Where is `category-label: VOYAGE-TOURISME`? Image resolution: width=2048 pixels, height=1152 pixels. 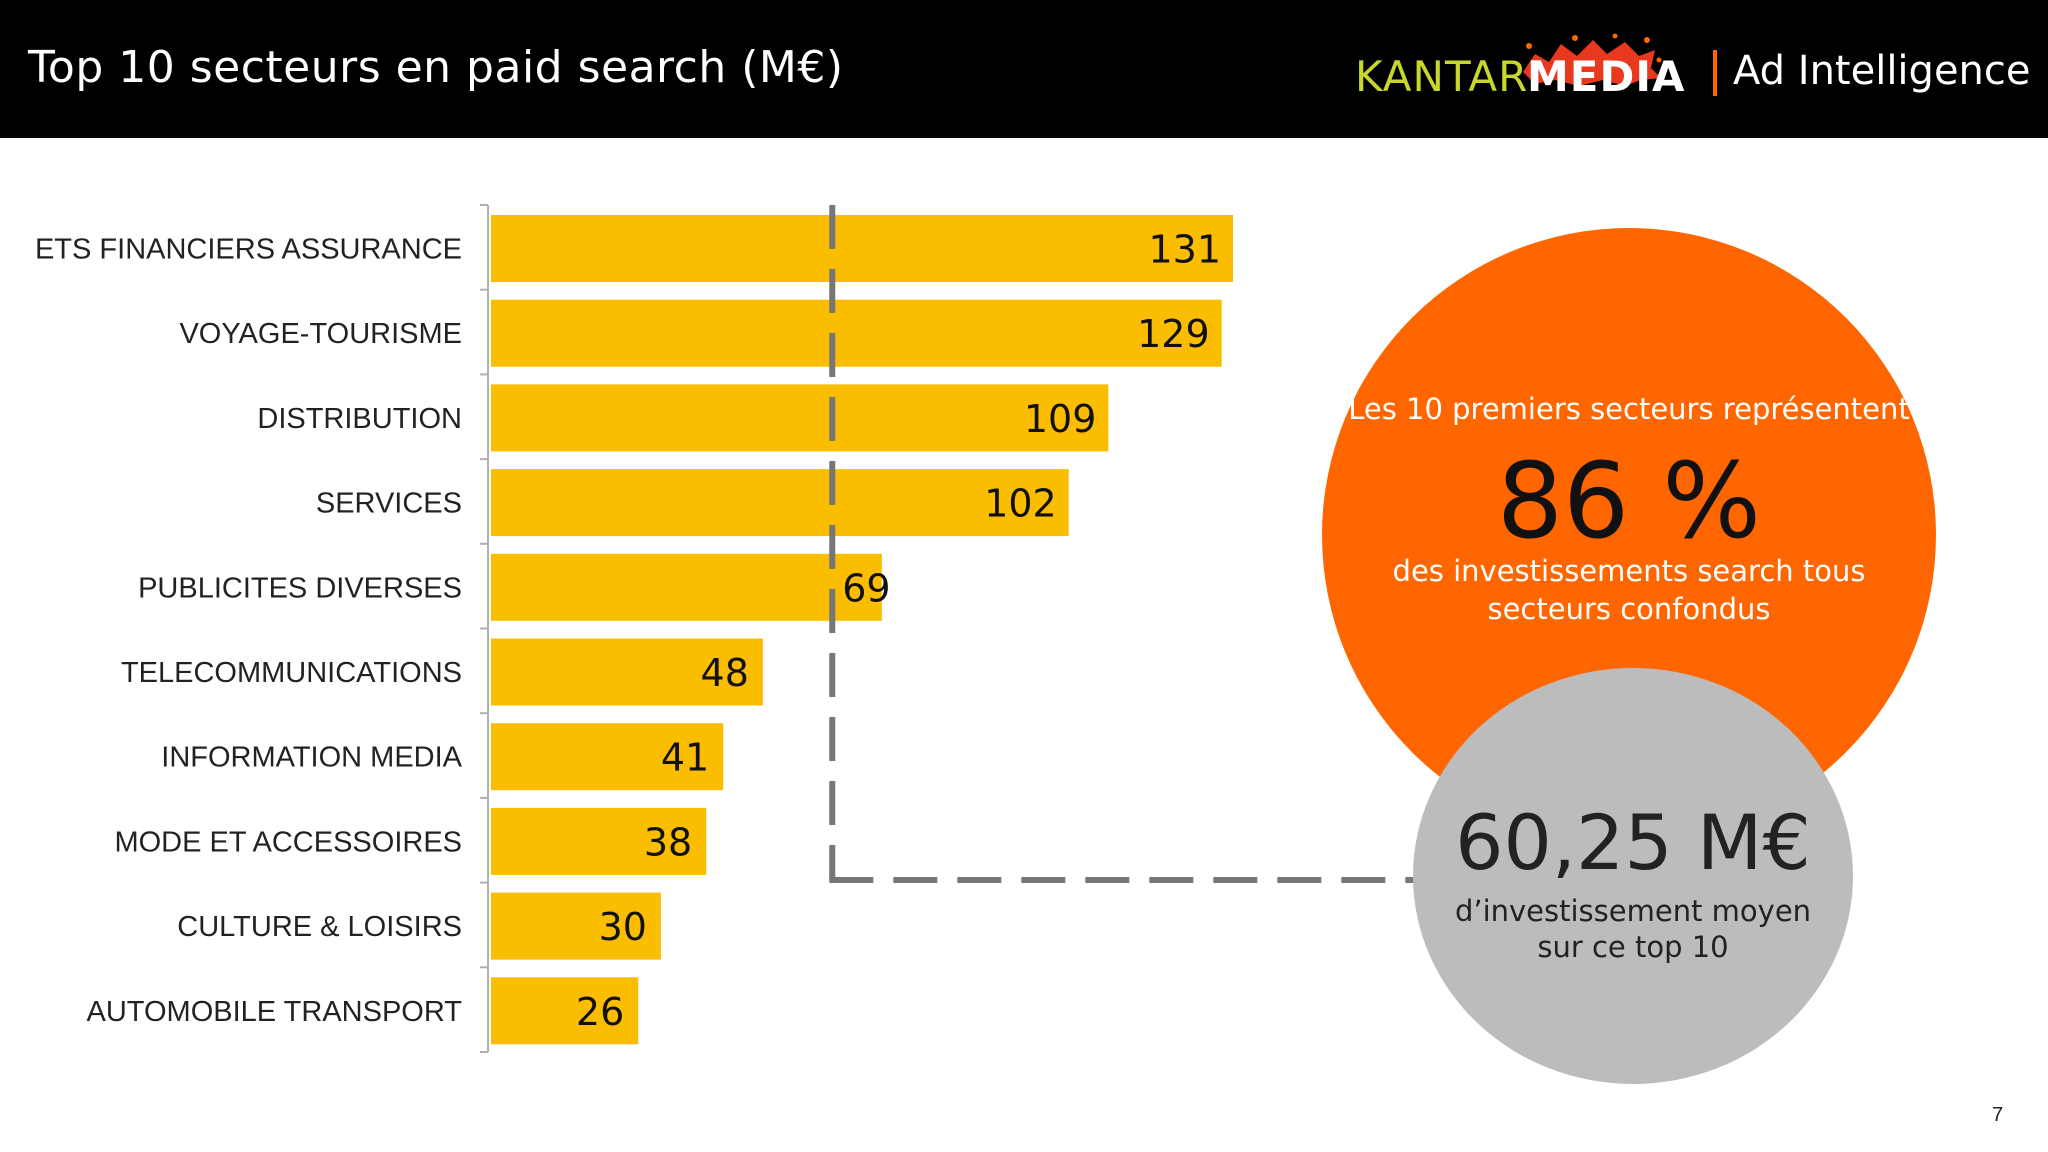 category-label: VOYAGE-TOURISME is located at coordinates (320, 334).